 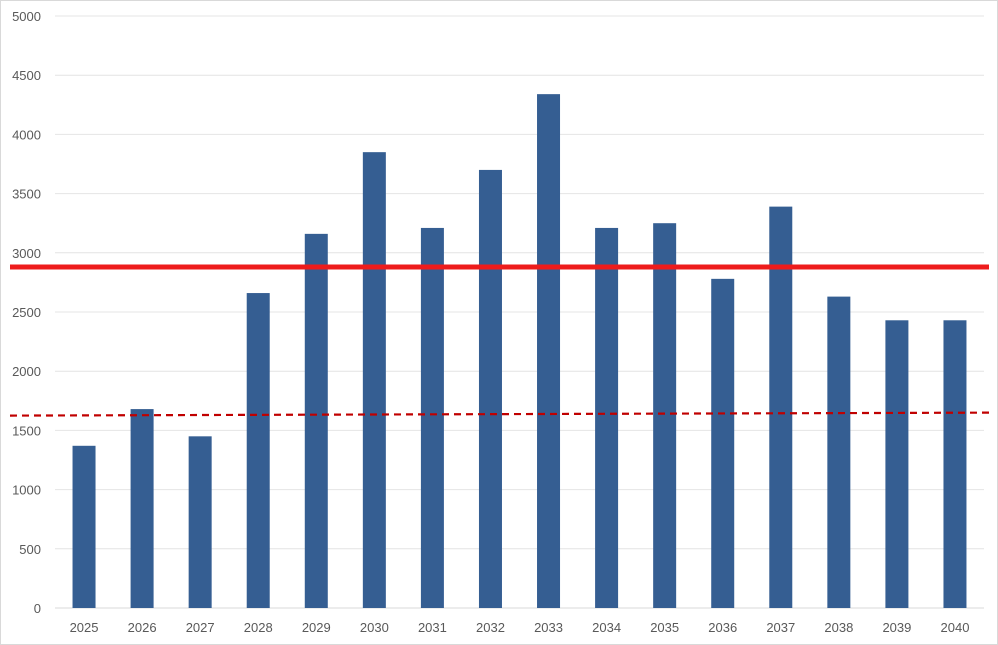 What do you see at coordinates (432, 417) in the screenshot?
I see `bar-2031` at bounding box center [432, 417].